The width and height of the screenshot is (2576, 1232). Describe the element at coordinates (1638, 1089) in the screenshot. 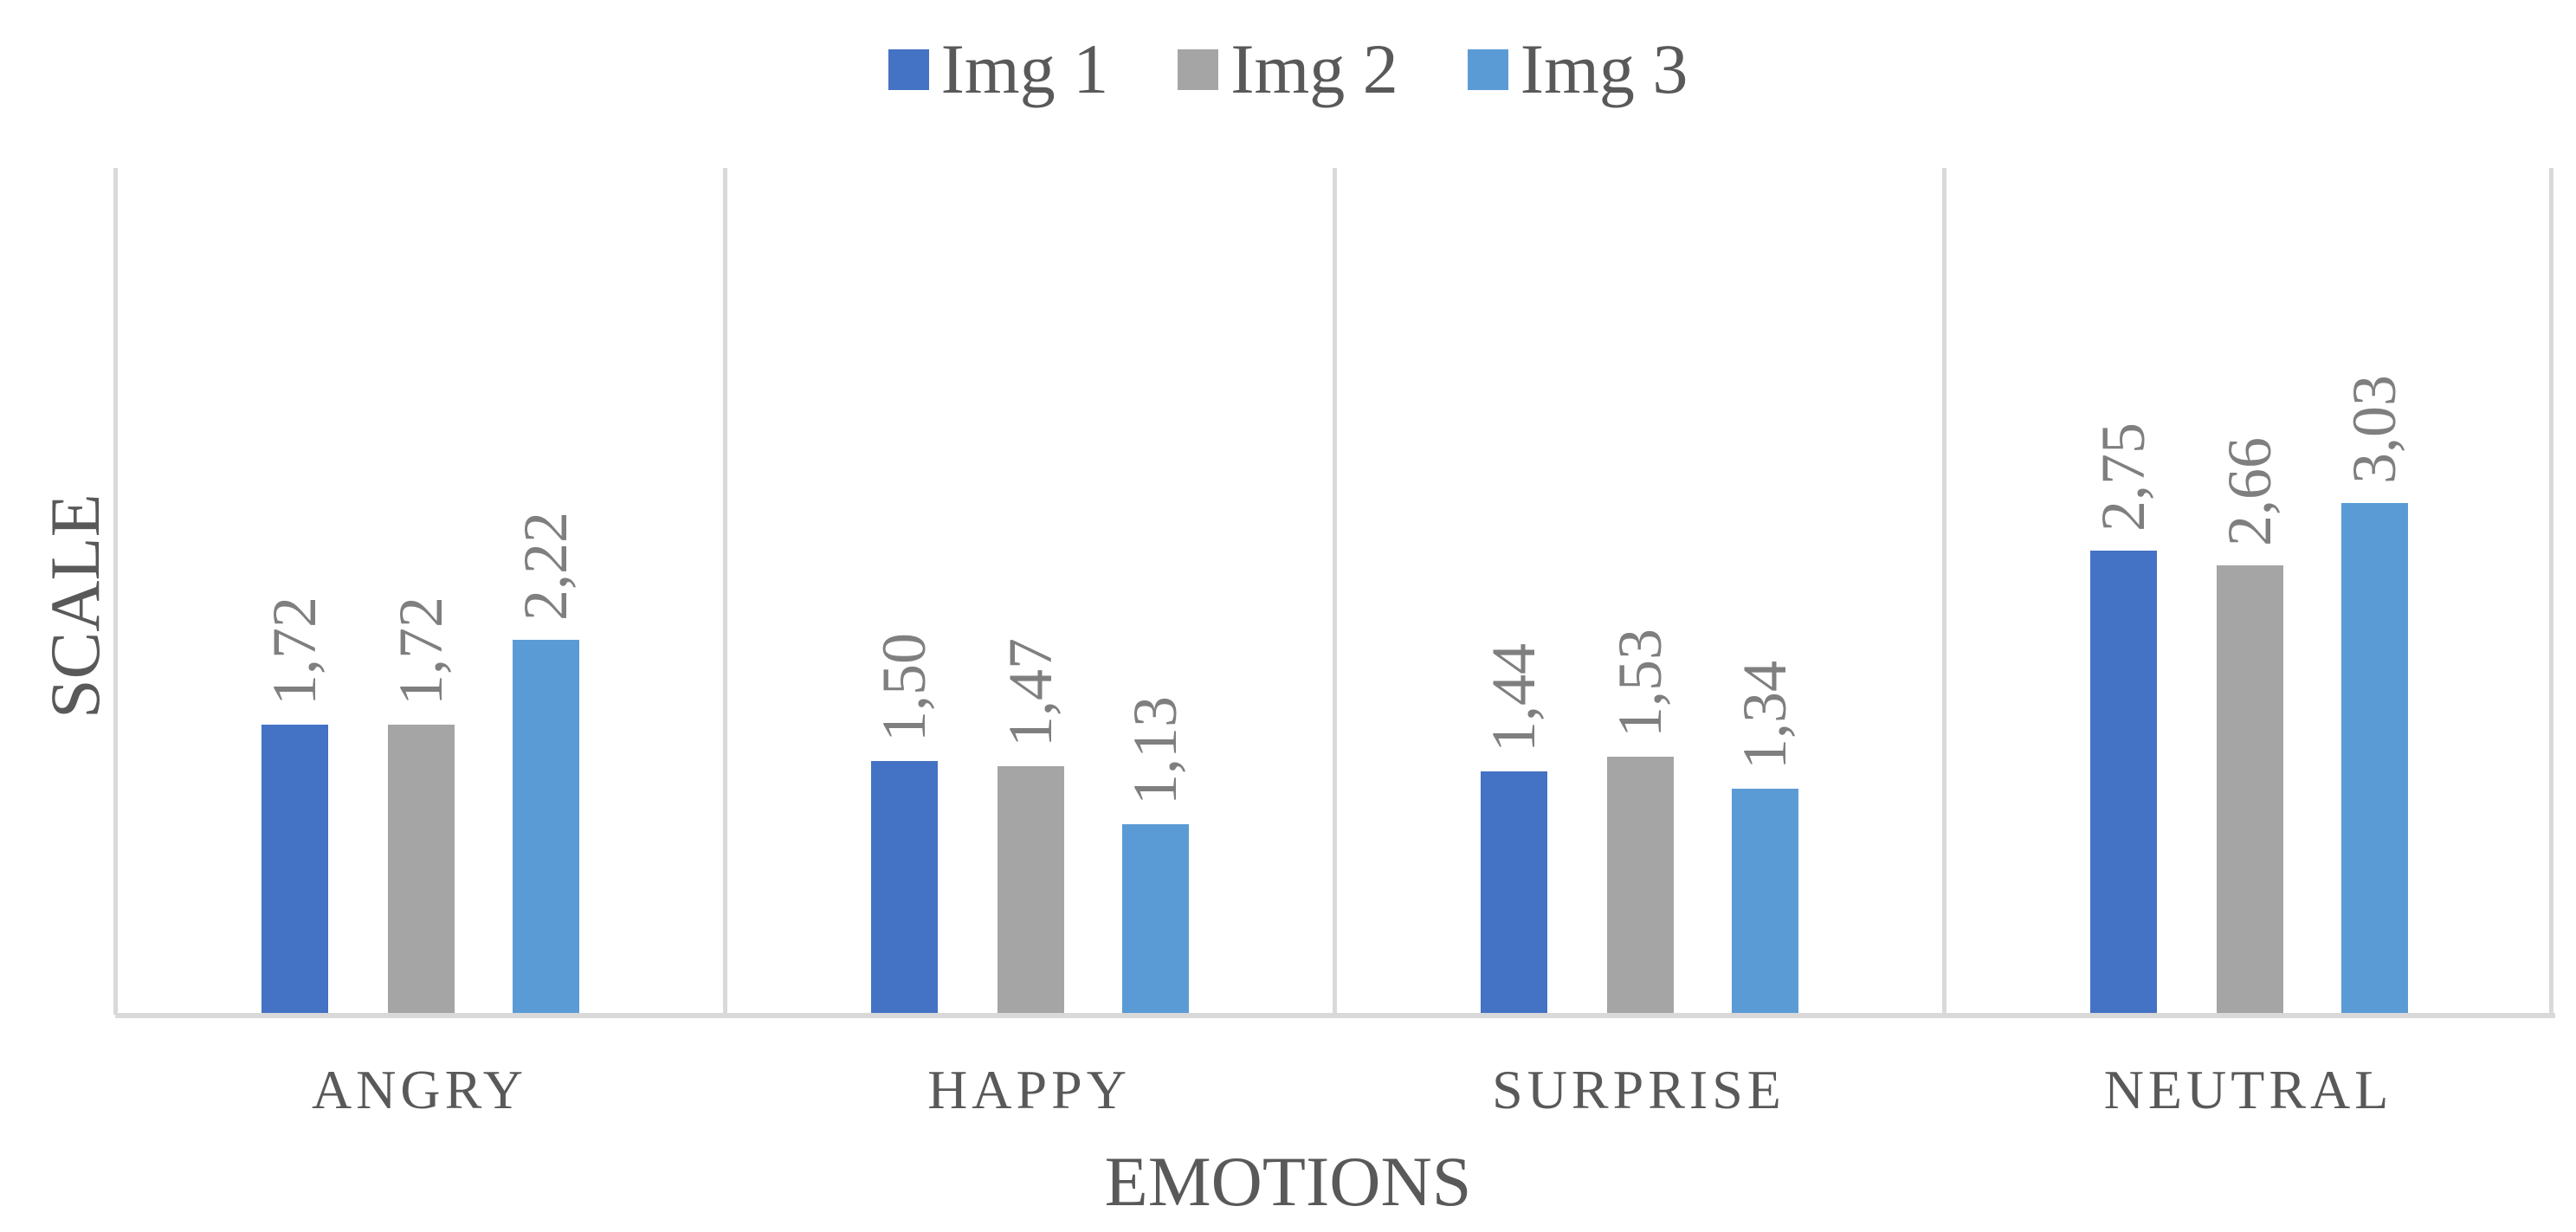

I see `category-label-surprise: SURPRISE` at that location.